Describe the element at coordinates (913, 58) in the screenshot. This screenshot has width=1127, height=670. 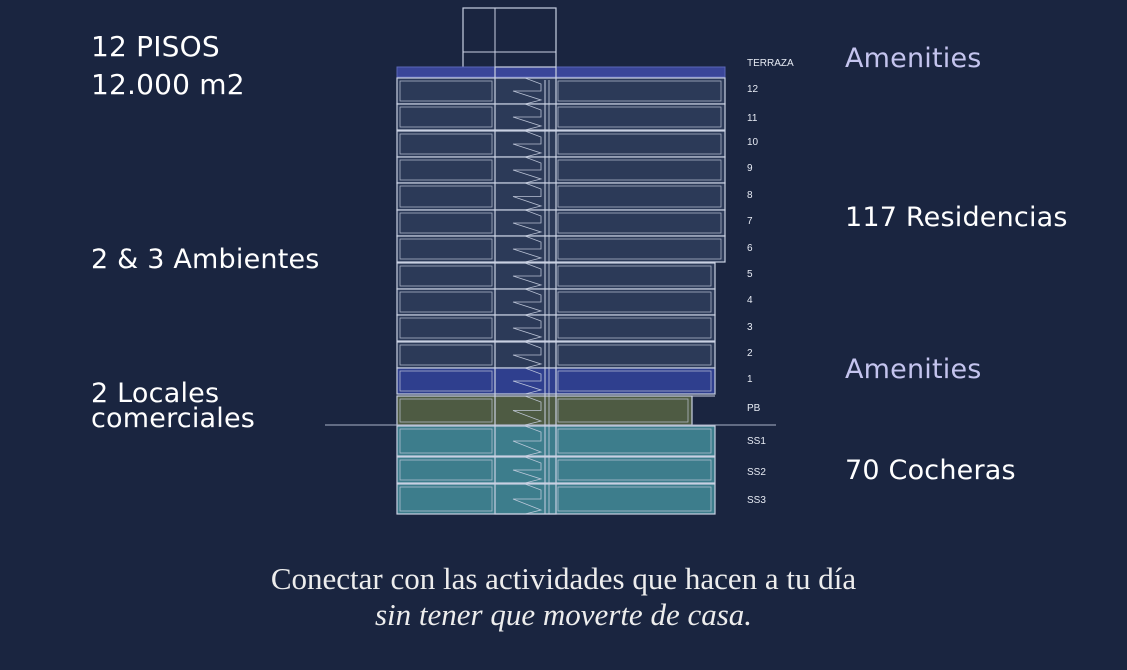
I see `stat-amenities-top: Amenities` at that location.